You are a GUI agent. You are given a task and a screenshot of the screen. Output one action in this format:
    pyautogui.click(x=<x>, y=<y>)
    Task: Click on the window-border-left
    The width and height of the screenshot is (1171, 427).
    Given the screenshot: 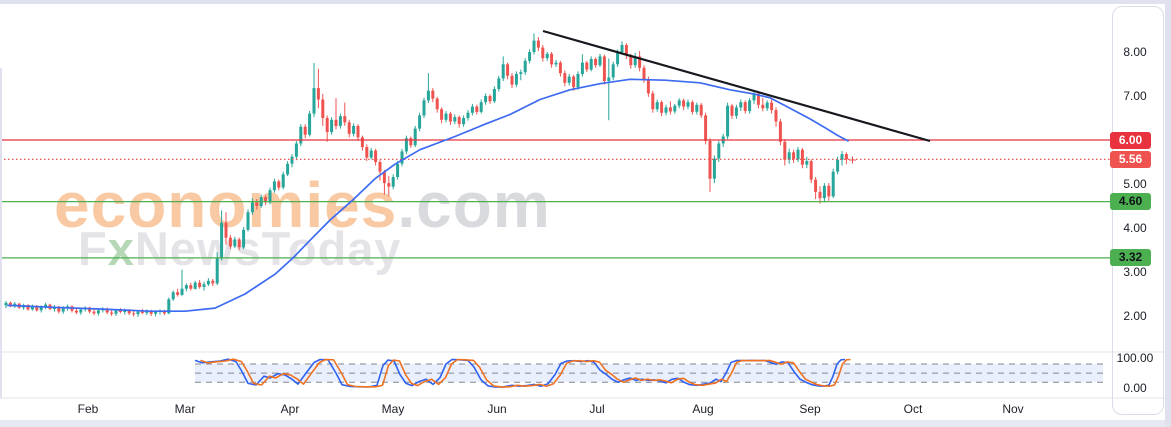 What is the action you would take?
    pyautogui.click(x=1, y=233)
    